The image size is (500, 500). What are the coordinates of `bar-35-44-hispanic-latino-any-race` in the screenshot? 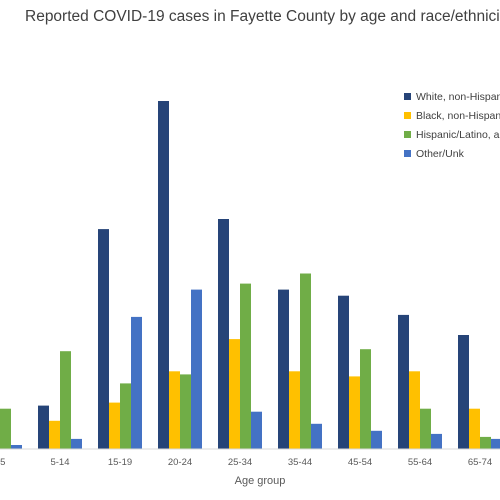 It's located at (305, 361).